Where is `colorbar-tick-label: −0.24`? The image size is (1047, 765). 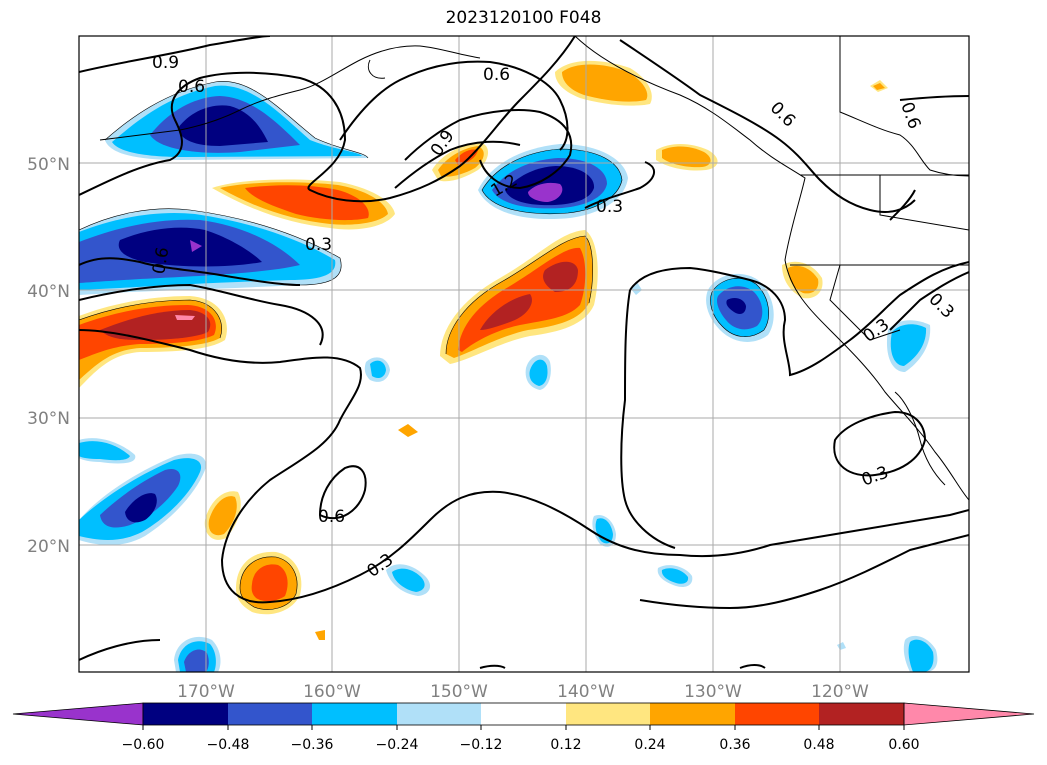
colorbar-tick-label: −0.24 is located at coordinates (397, 745).